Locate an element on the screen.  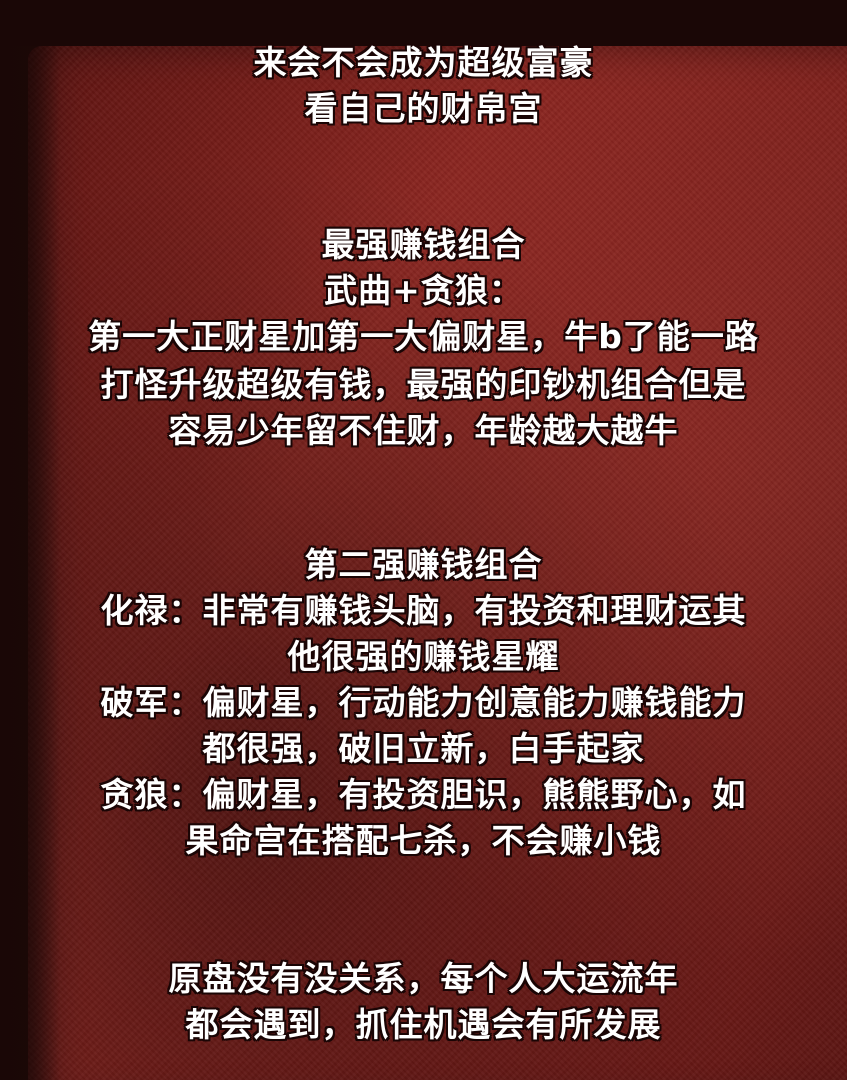
strongest-heading: 最强赚钱组合 is located at coordinates (423, 244).